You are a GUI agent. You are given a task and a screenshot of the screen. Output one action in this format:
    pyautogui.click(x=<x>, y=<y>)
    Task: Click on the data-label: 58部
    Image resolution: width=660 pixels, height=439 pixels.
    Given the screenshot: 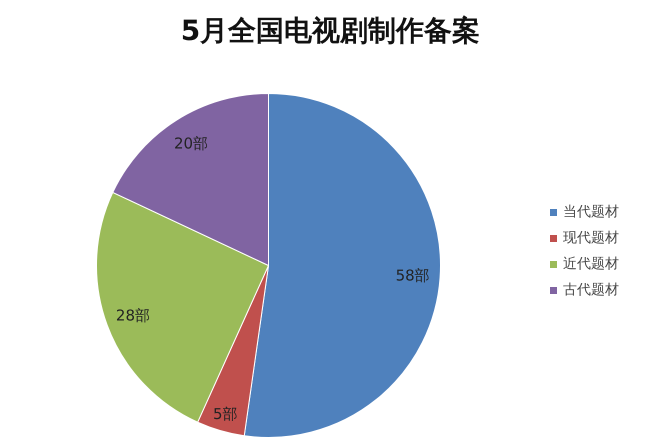 What is the action you would take?
    pyautogui.click(x=413, y=275)
    